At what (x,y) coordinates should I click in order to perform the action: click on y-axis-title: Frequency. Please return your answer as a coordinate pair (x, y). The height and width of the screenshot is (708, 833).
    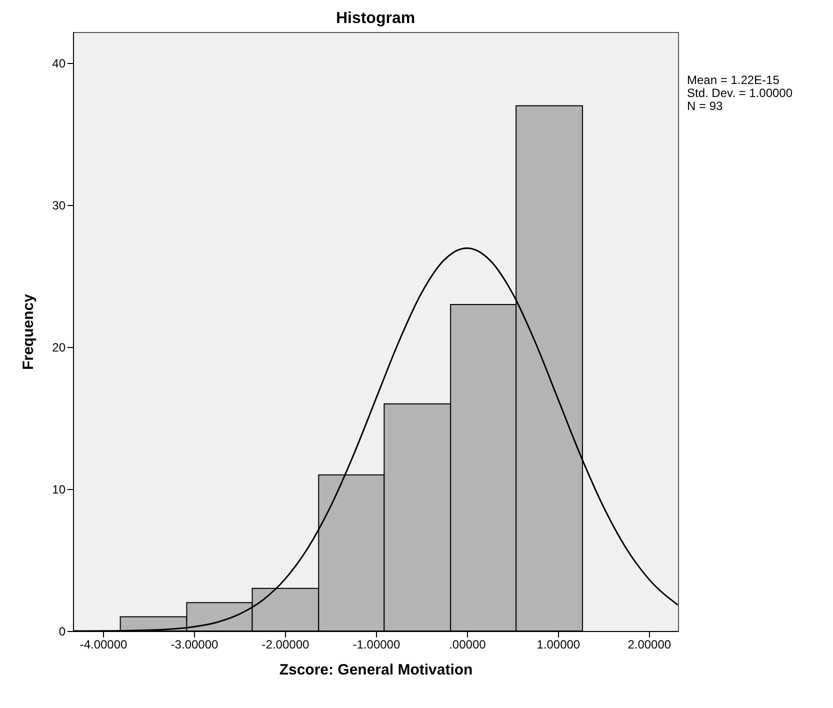
    Looking at the image, I should click on (29, 331).